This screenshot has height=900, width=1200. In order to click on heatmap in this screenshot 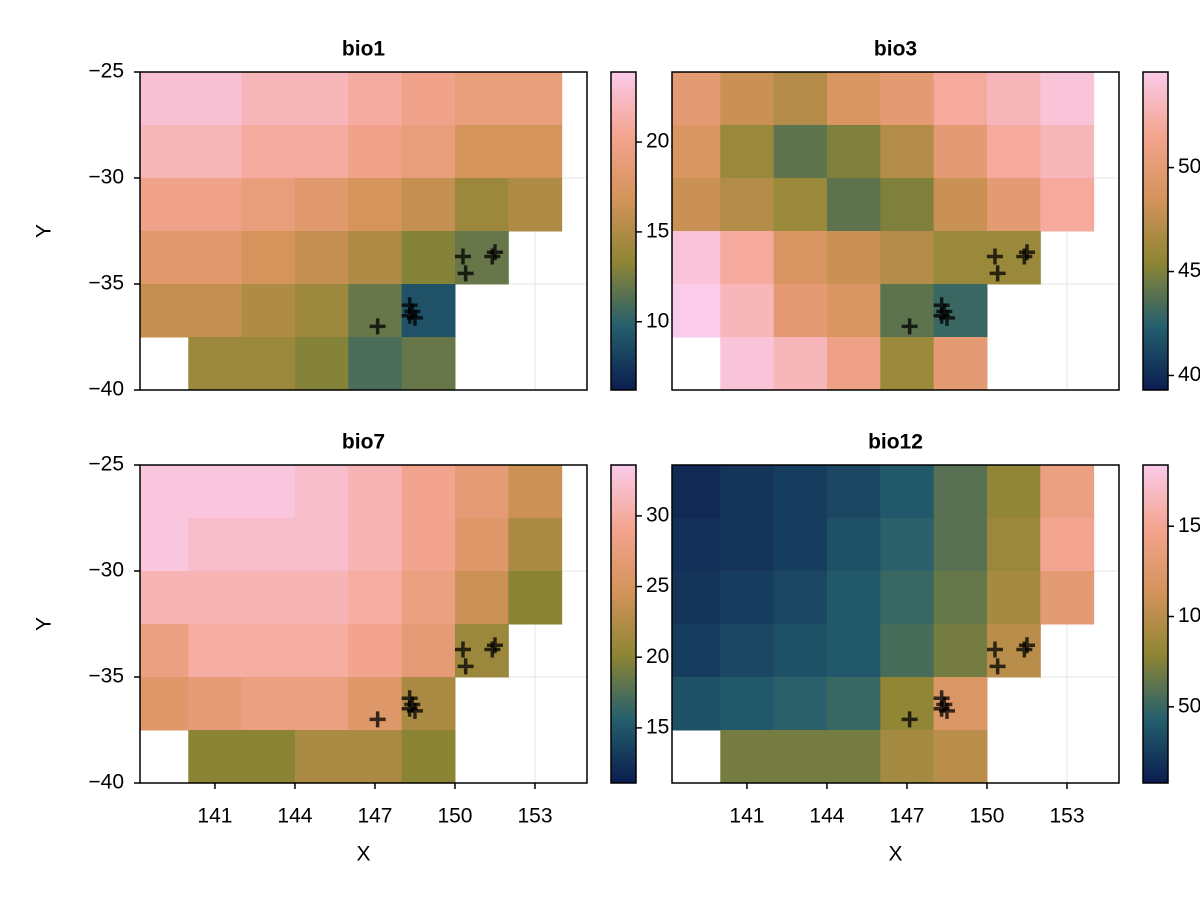, I will do `click(883, 624)`.